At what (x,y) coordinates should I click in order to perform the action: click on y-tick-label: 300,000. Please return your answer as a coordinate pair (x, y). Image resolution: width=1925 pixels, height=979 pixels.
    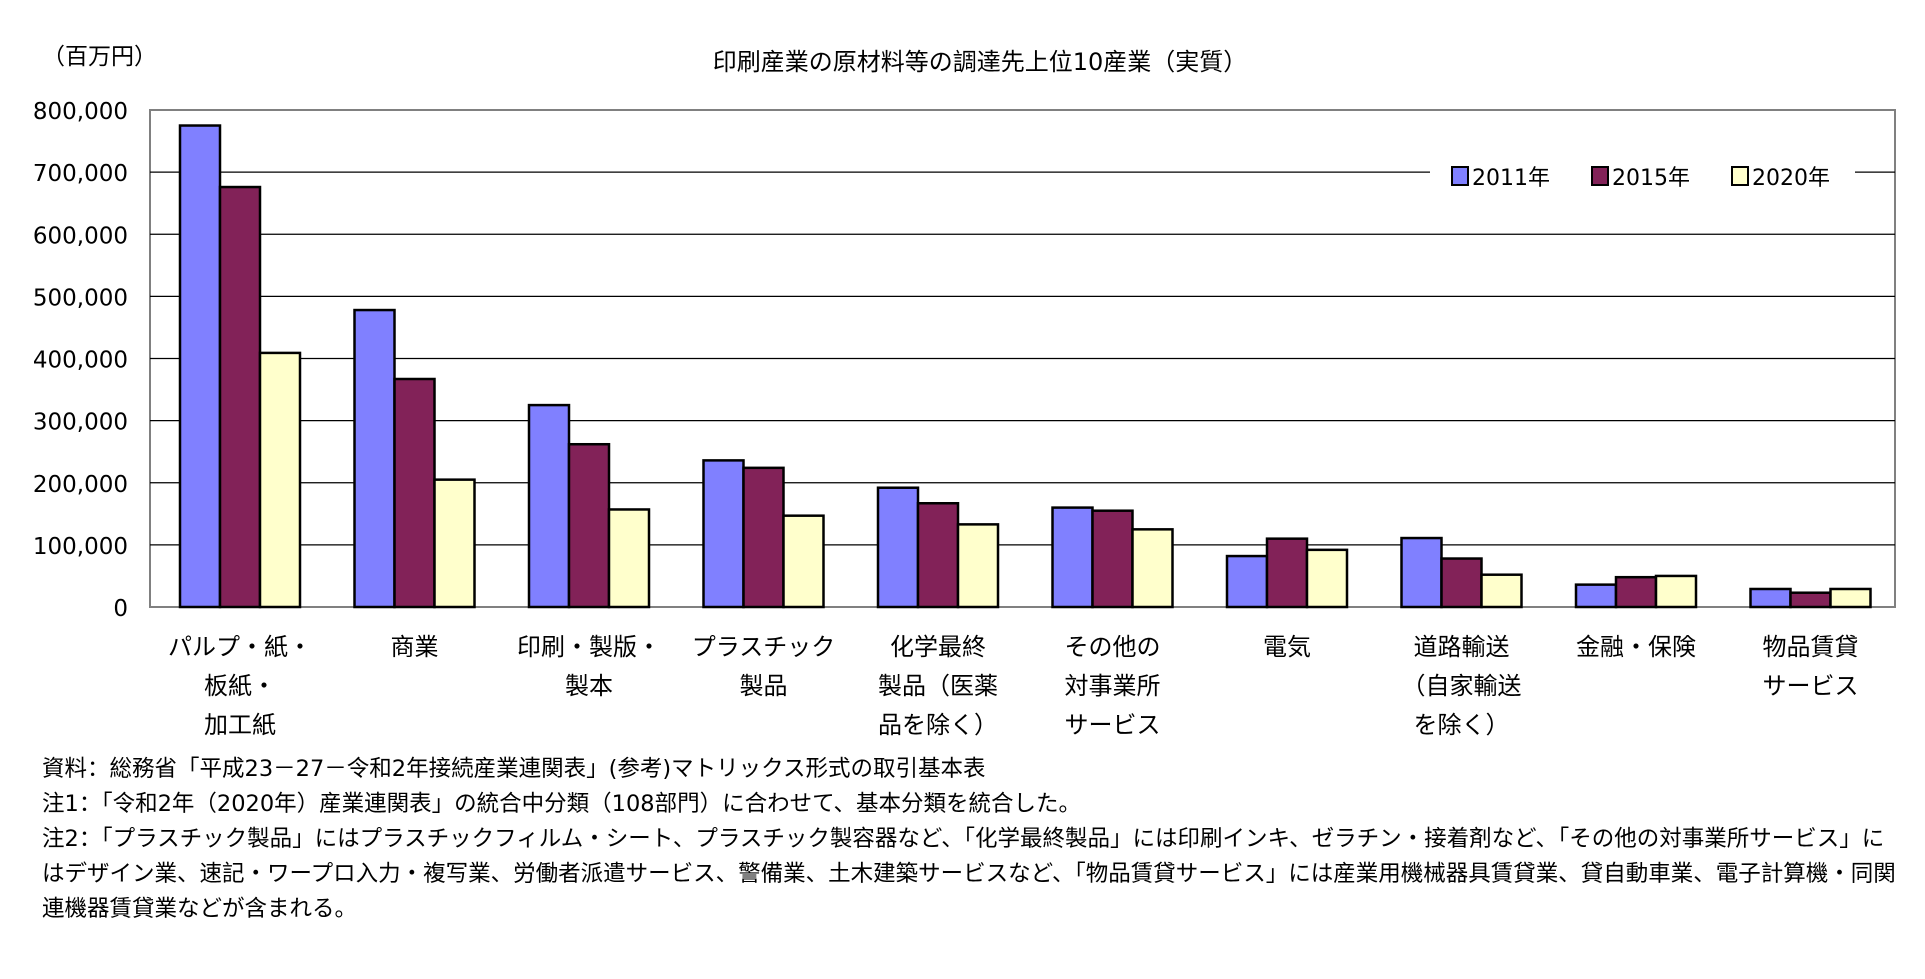
    Looking at the image, I should click on (80, 423).